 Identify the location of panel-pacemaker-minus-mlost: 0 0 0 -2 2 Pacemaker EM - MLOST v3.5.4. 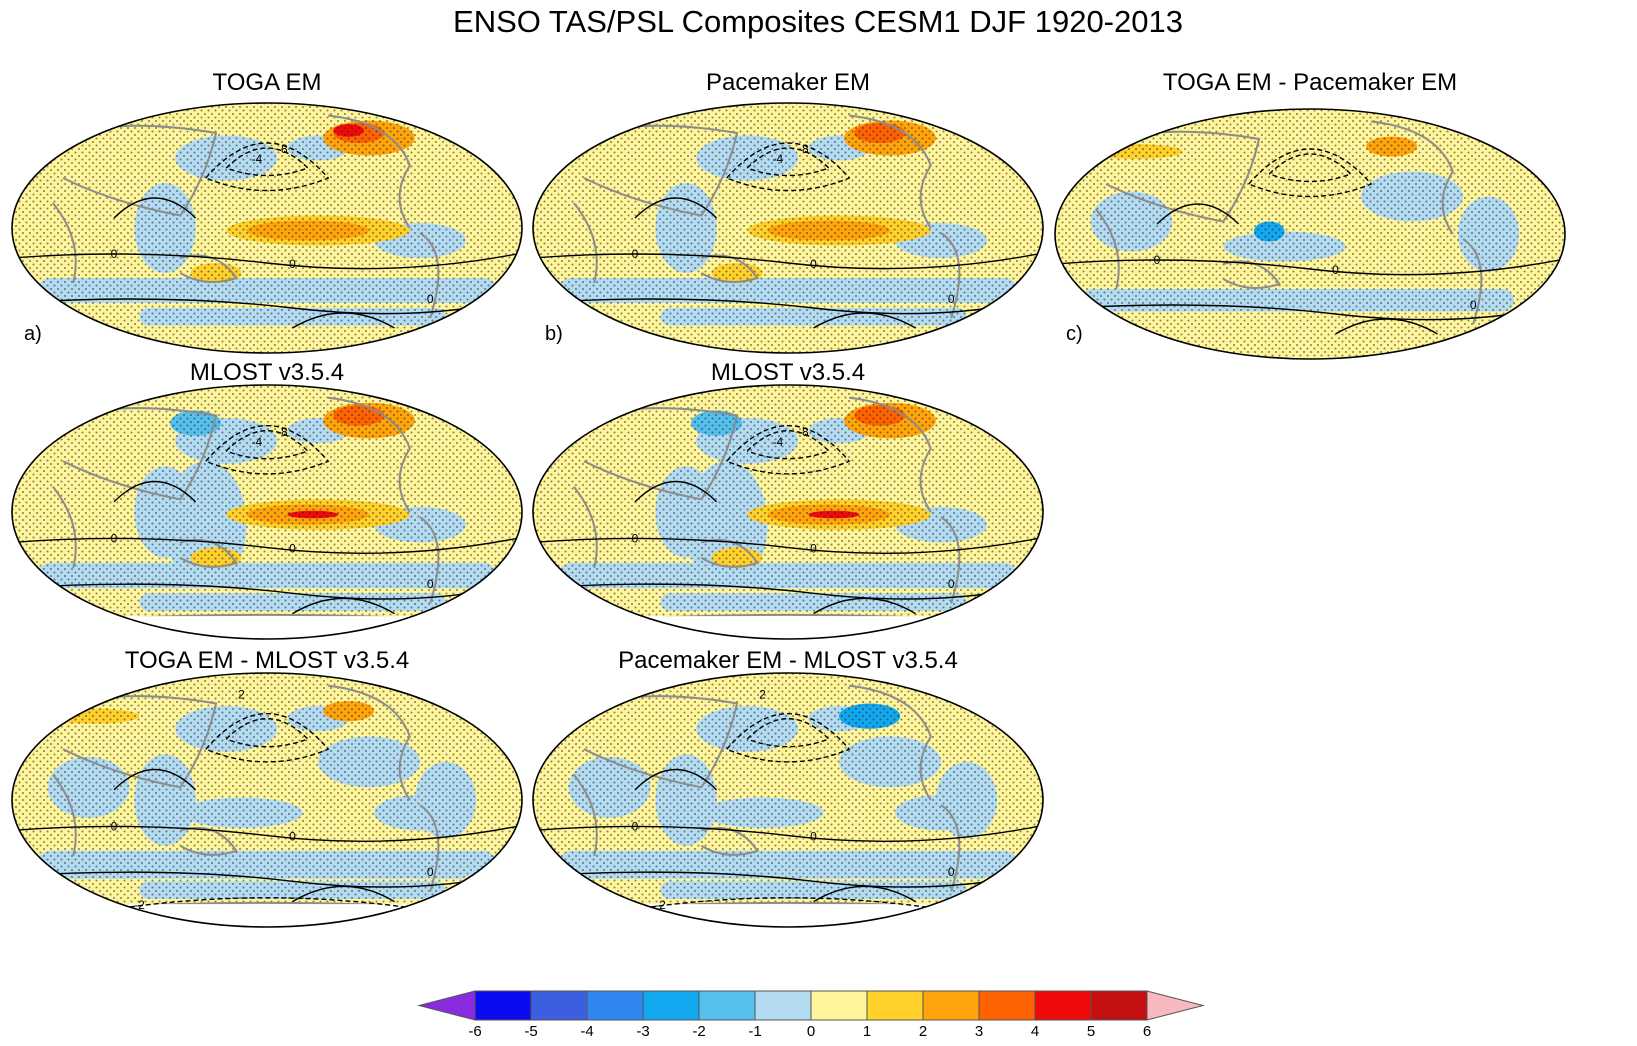
(788, 787).